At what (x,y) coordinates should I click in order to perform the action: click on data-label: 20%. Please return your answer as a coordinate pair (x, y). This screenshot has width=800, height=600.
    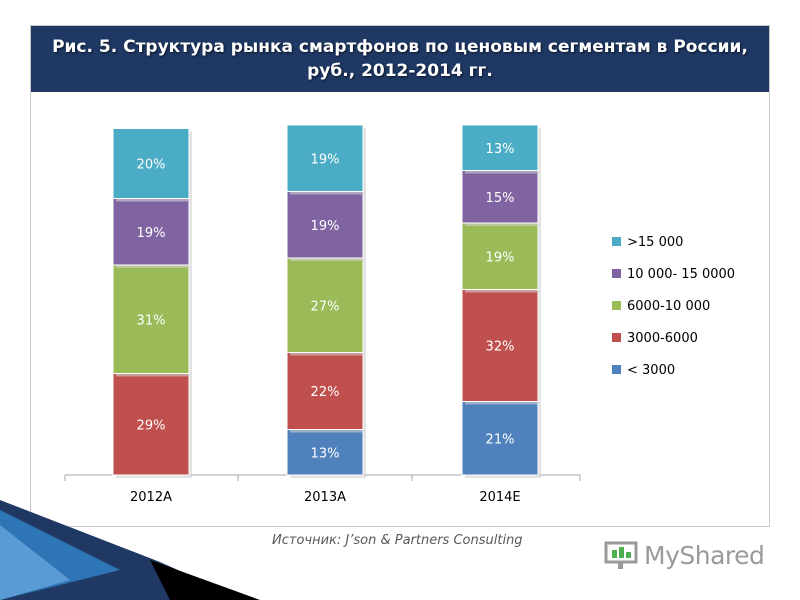
    Looking at the image, I should click on (151, 165).